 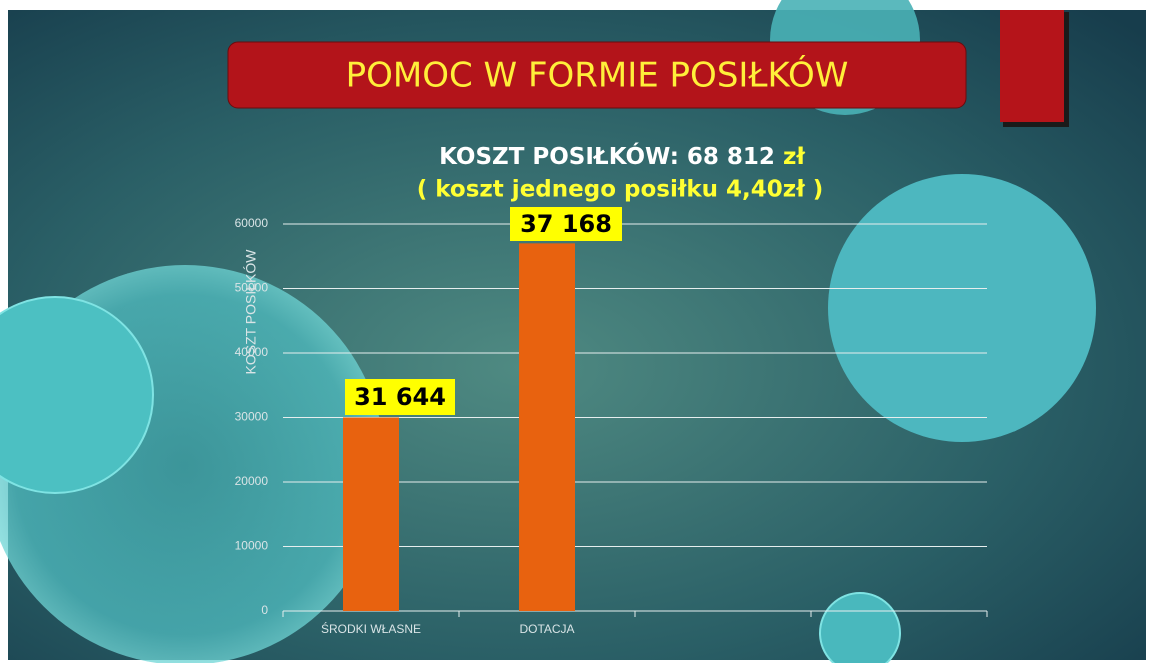 What do you see at coordinates (252, 288) in the screenshot?
I see `y-tick-label: 50000` at bounding box center [252, 288].